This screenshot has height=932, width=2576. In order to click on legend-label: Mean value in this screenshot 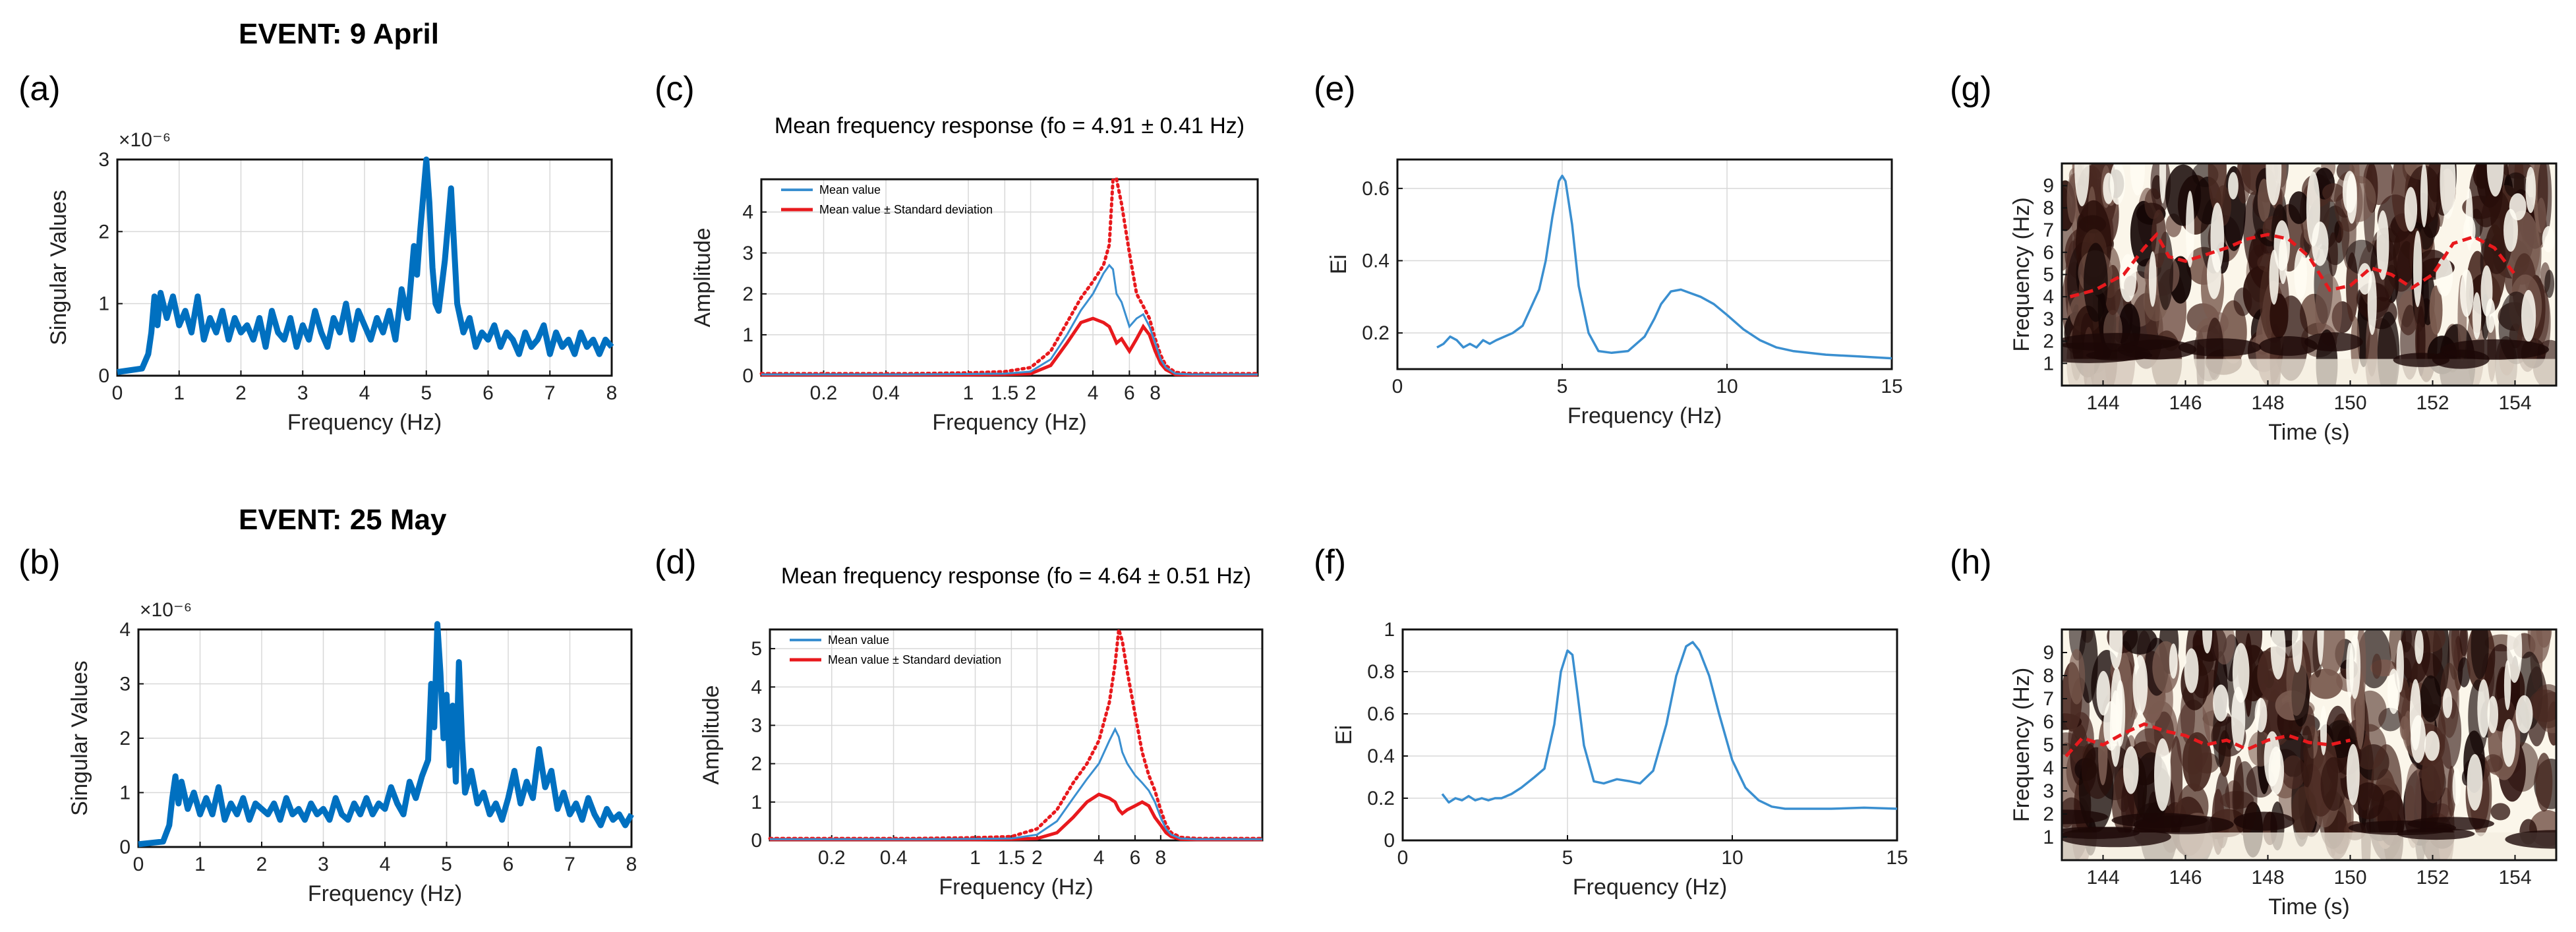, I will do `click(850, 189)`.